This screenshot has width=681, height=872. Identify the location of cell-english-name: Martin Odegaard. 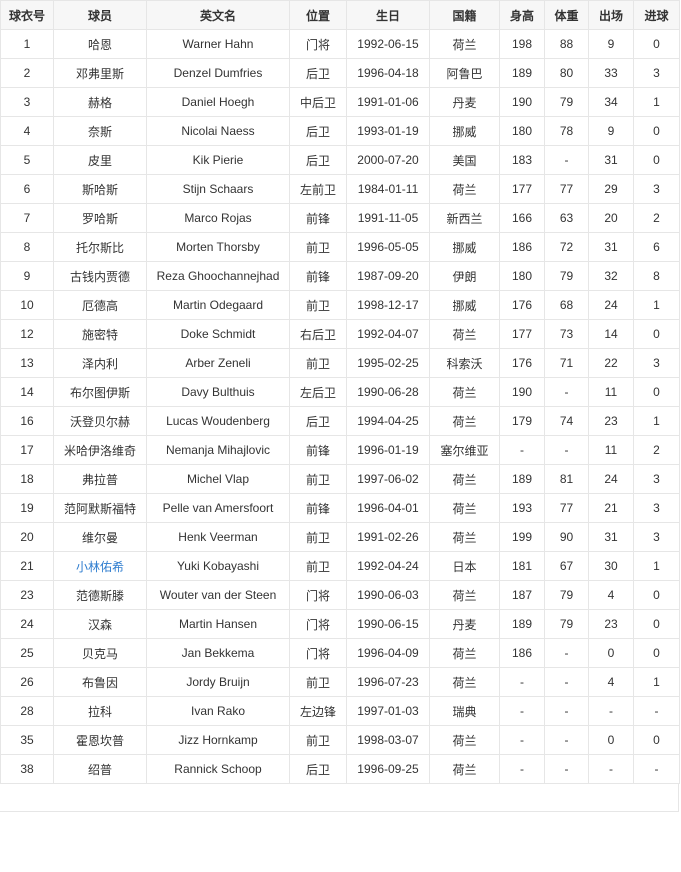
(218, 305).